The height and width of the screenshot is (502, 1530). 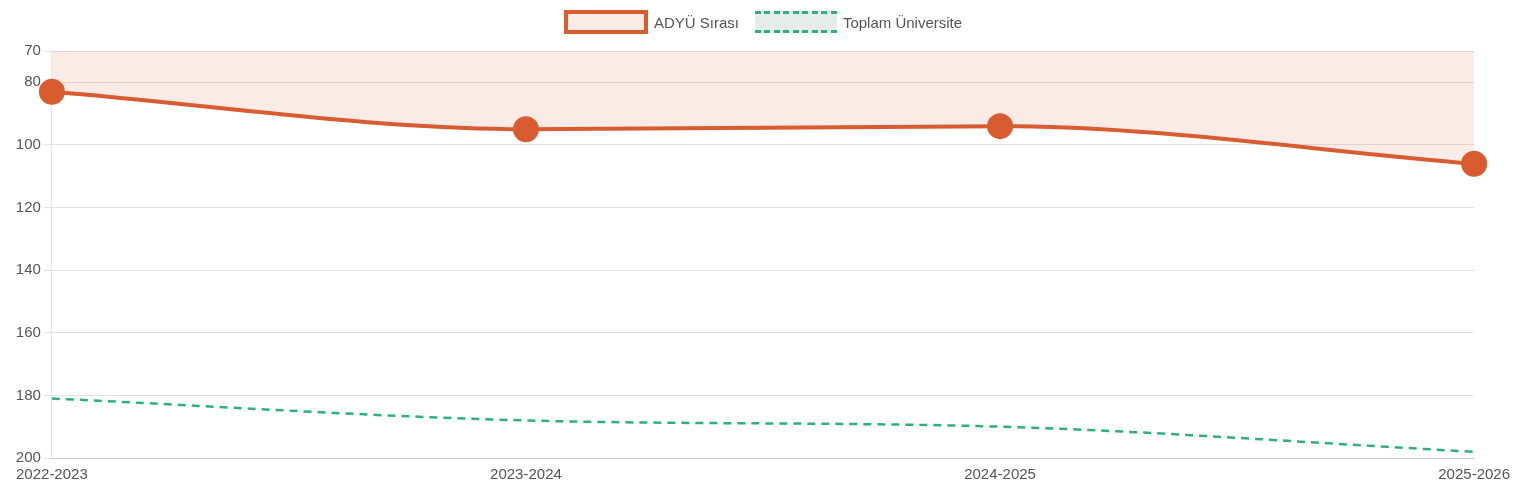 I want to click on y-tick-label: 70, so click(x=32, y=50).